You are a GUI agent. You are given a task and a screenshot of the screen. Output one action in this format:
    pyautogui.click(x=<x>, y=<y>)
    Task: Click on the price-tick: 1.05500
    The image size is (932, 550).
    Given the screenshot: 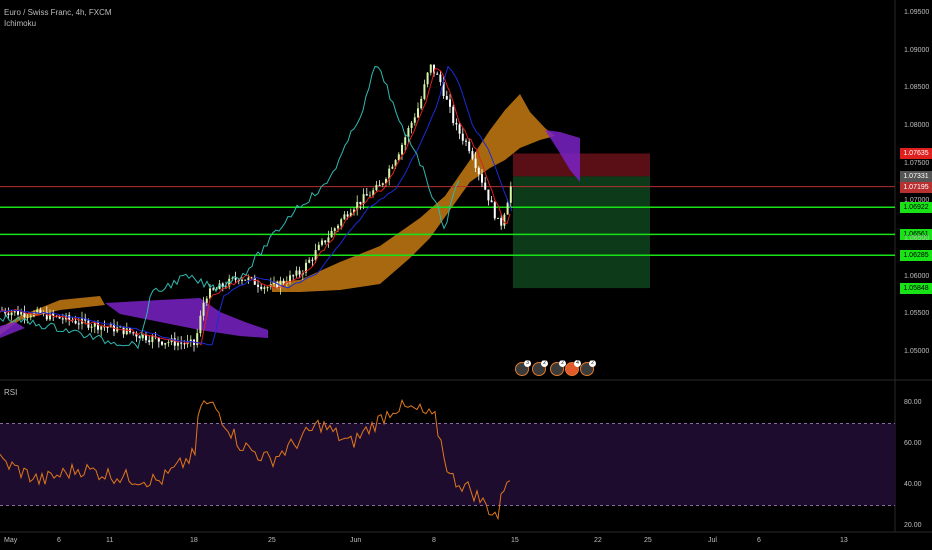 What is the action you would take?
    pyautogui.click(x=917, y=314)
    